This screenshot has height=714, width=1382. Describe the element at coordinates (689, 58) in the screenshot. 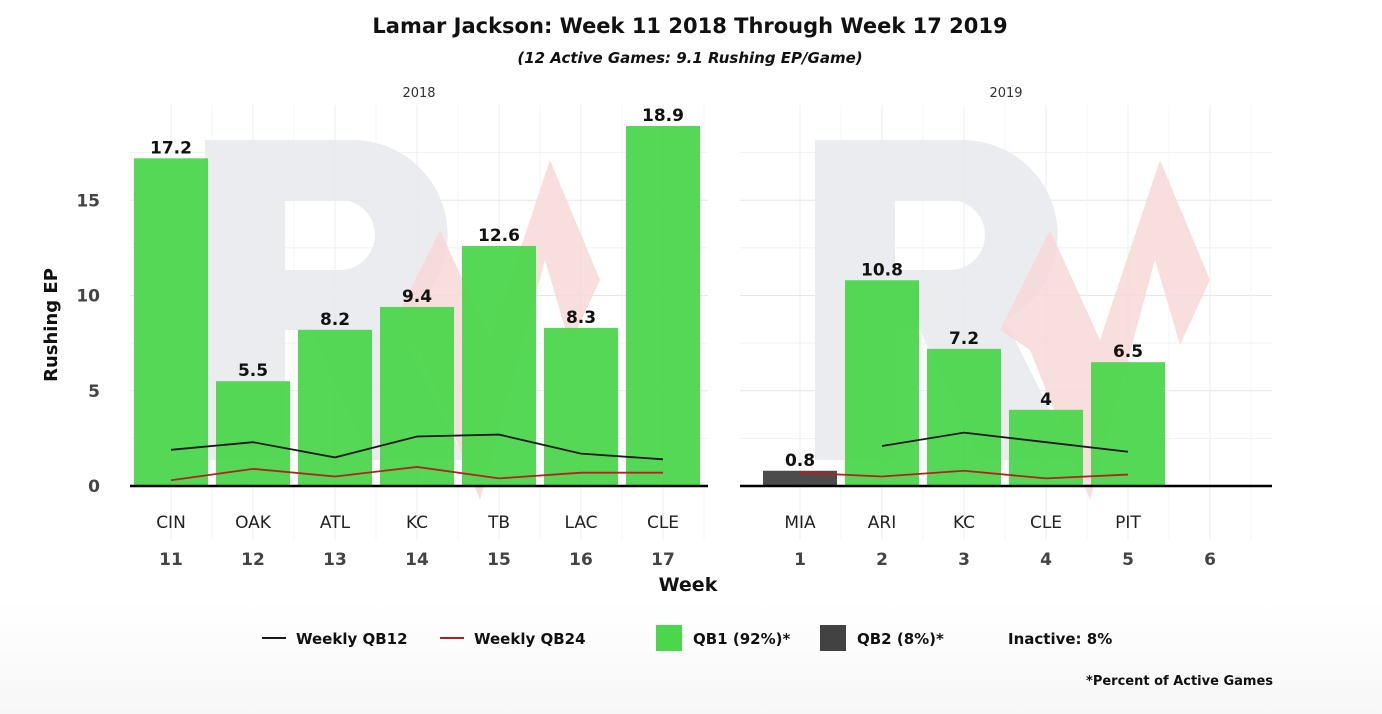

I see `chart-subtitle: (12 Active Games: 9.1 Rushing EP/Game)` at that location.